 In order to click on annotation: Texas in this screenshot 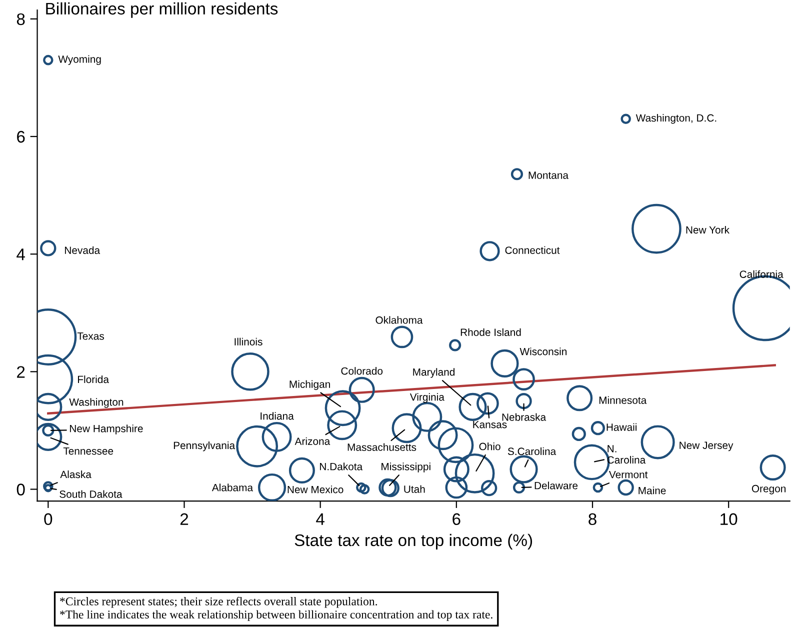, I will do `click(90, 336)`.